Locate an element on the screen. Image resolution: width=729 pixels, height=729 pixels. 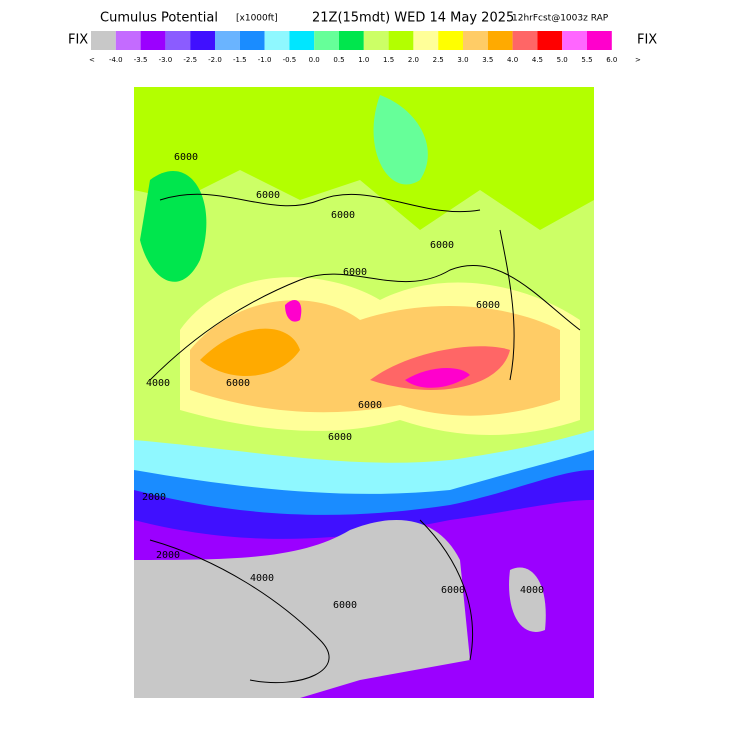
colorbar-tick: 3.0 is located at coordinates (462, 60).